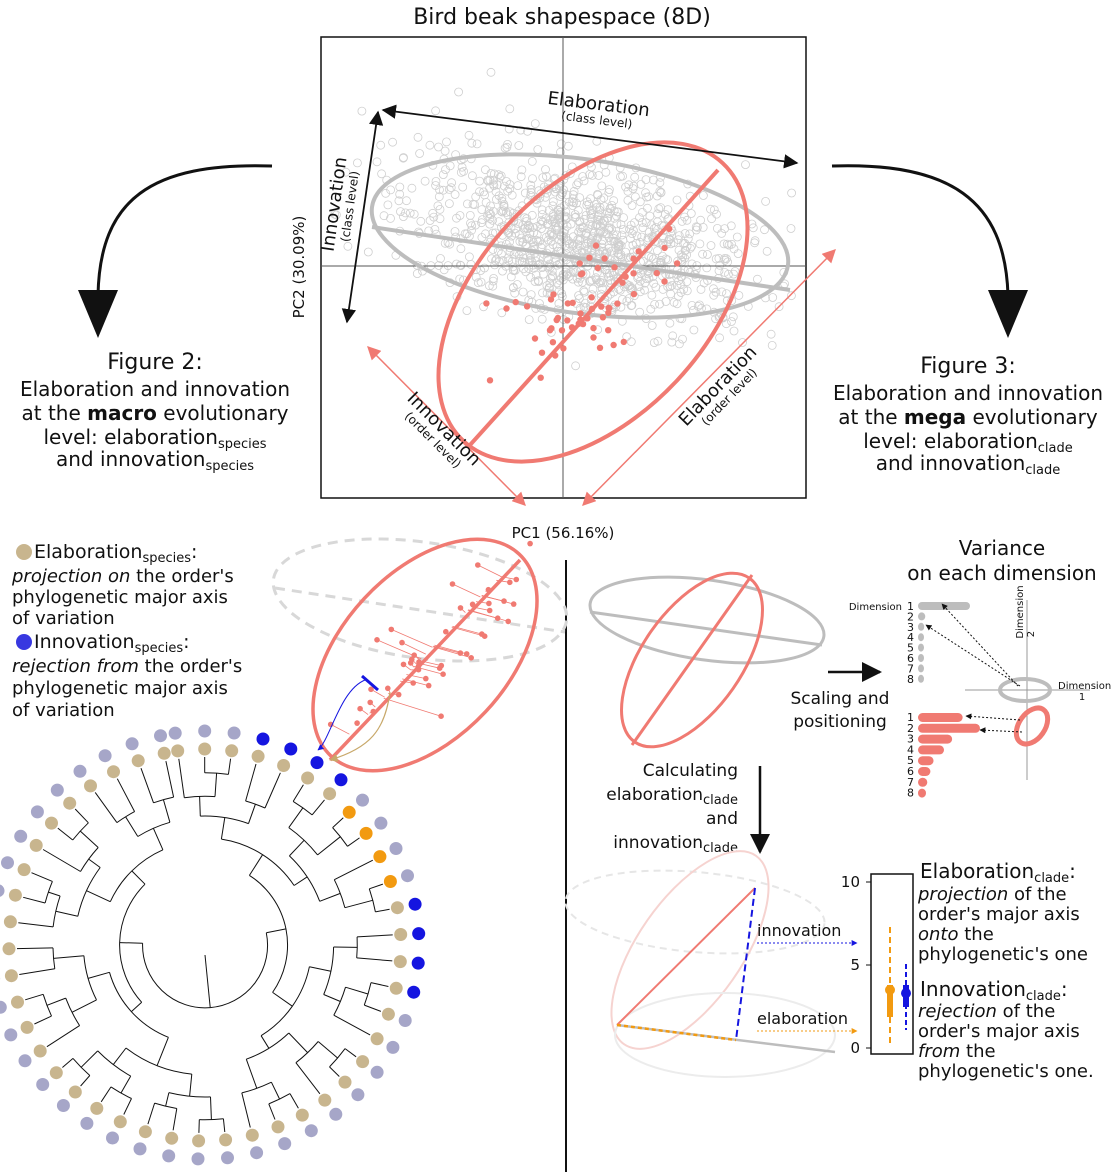 This screenshot has width=1119, height=1172. I want to click on innovation-median-point, so click(906, 993).